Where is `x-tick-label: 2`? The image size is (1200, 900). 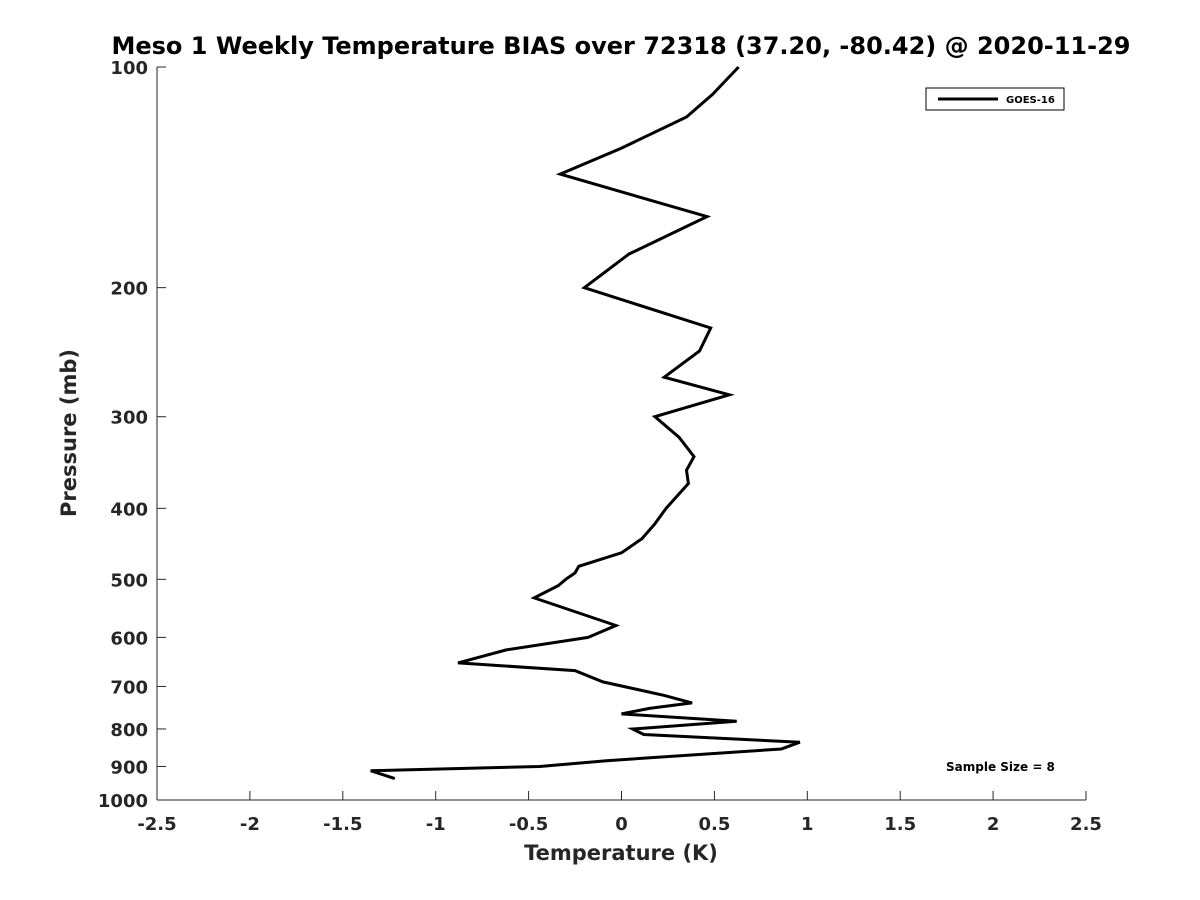
x-tick-label: 2 is located at coordinates (993, 824).